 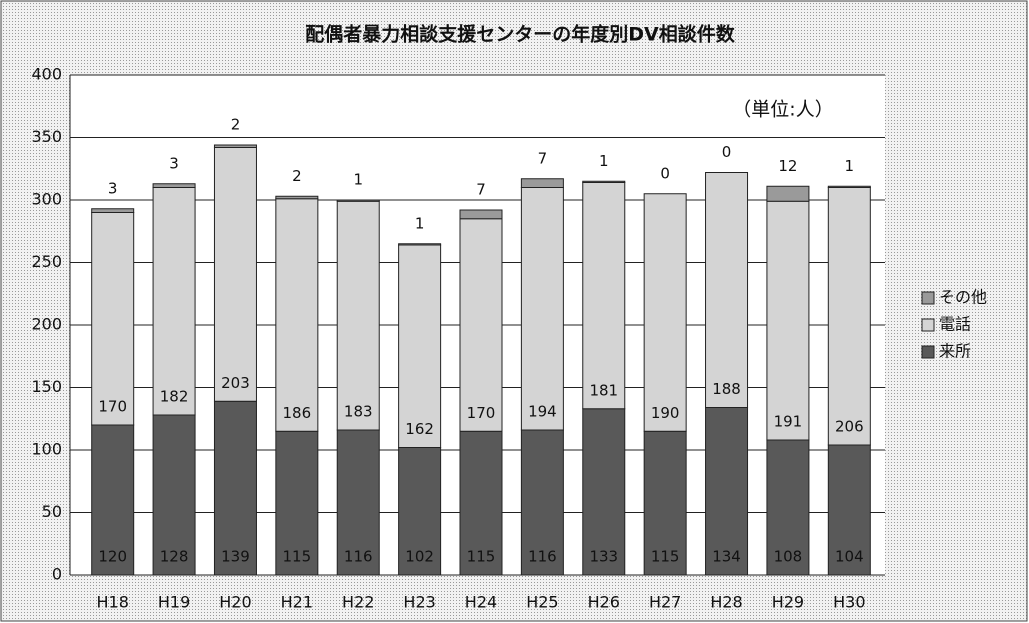 What do you see at coordinates (604, 602) in the screenshot?
I see `x-tick-label: H26` at bounding box center [604, 602].